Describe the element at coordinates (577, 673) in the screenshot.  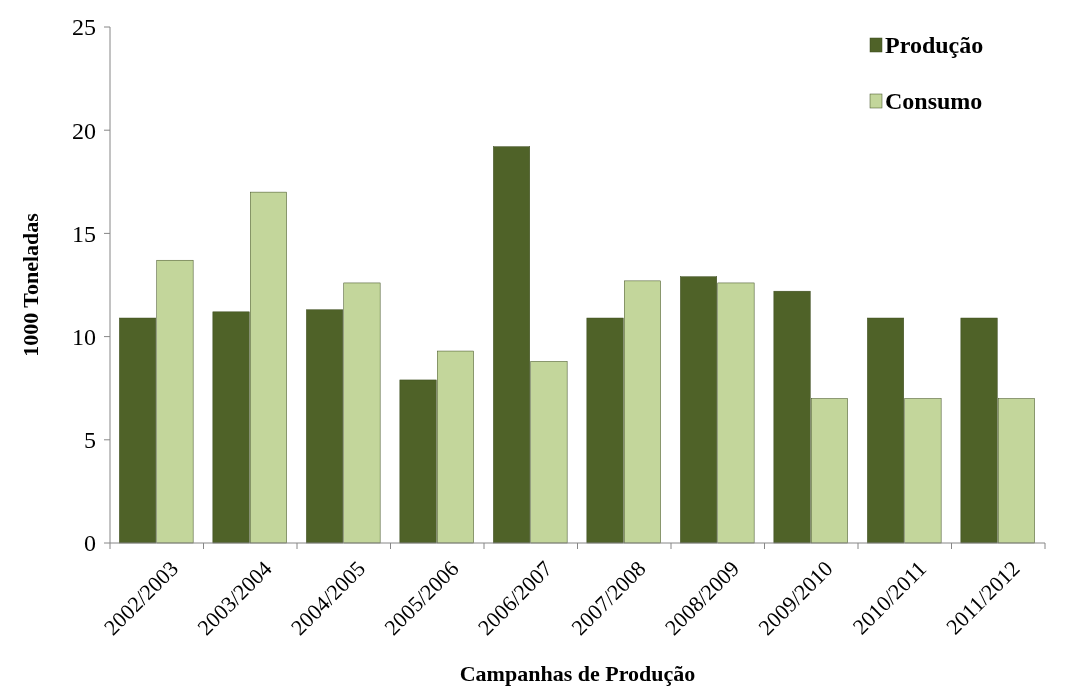
I see `x-axis-title: Campanhas de Produção` at that location.